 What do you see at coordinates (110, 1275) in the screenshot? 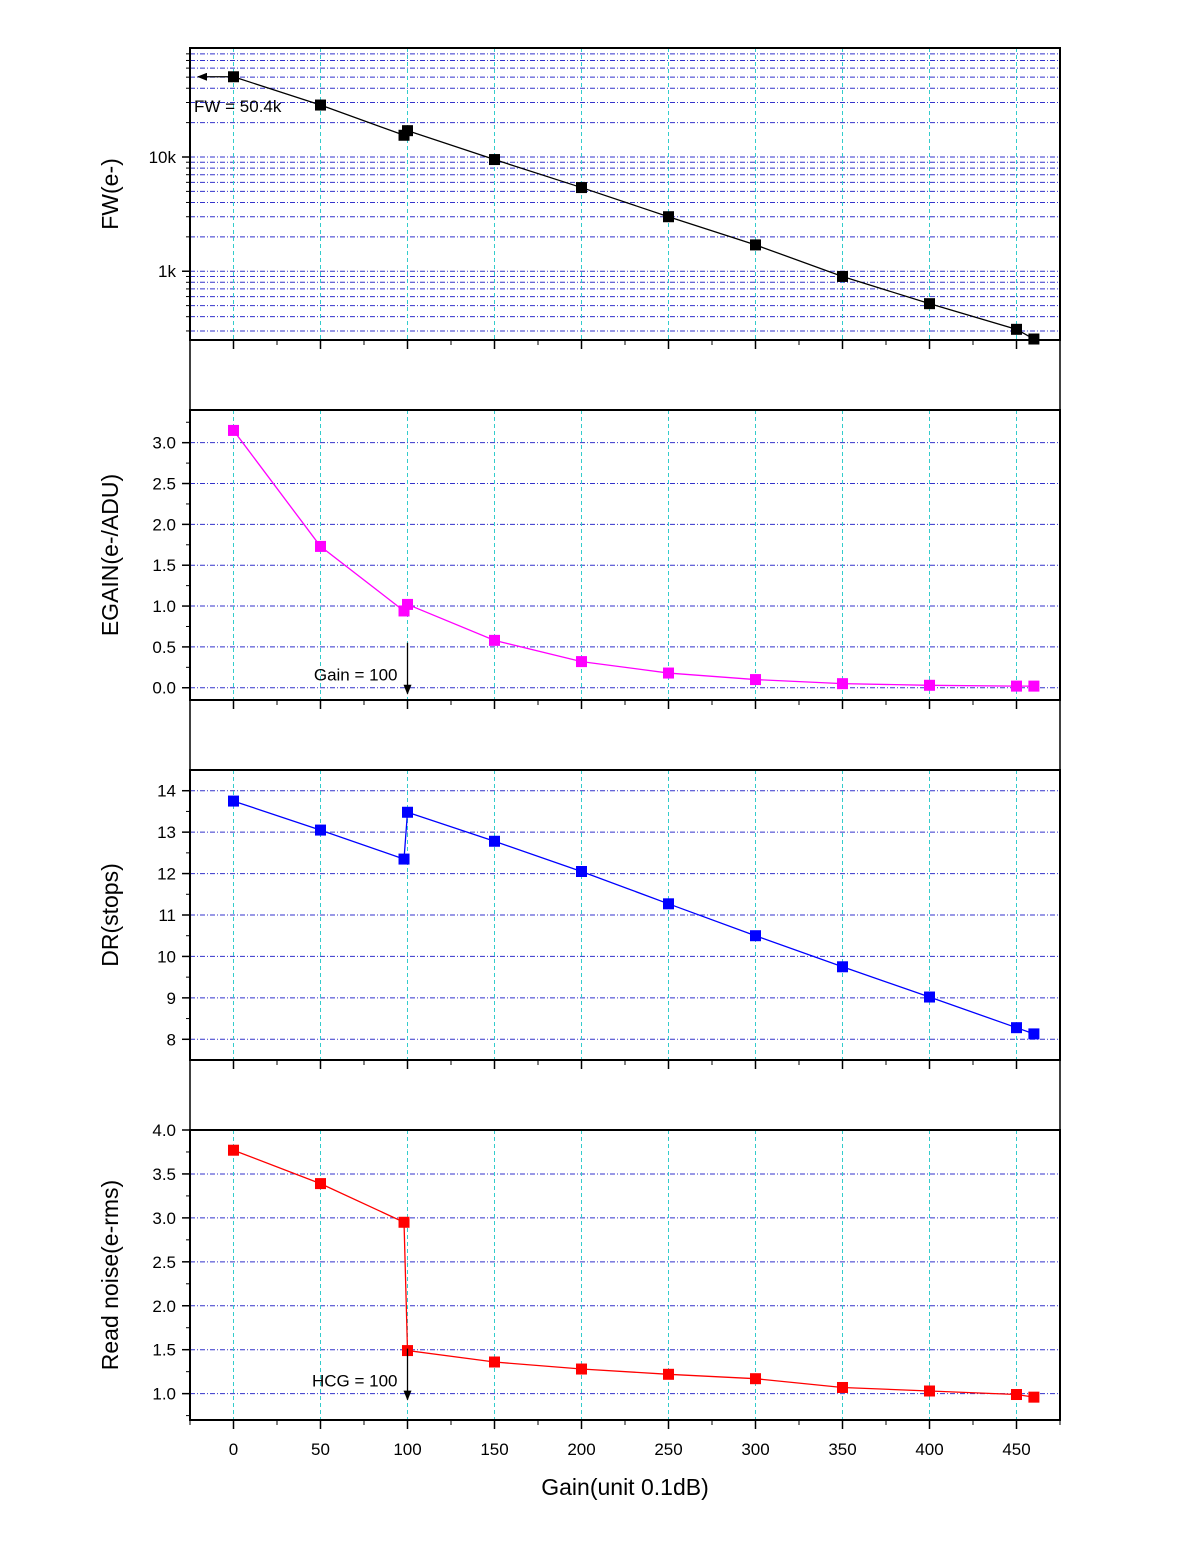
I see `y-axis-title: Read noise(e-rms)` at bounding box center [110, 1275].